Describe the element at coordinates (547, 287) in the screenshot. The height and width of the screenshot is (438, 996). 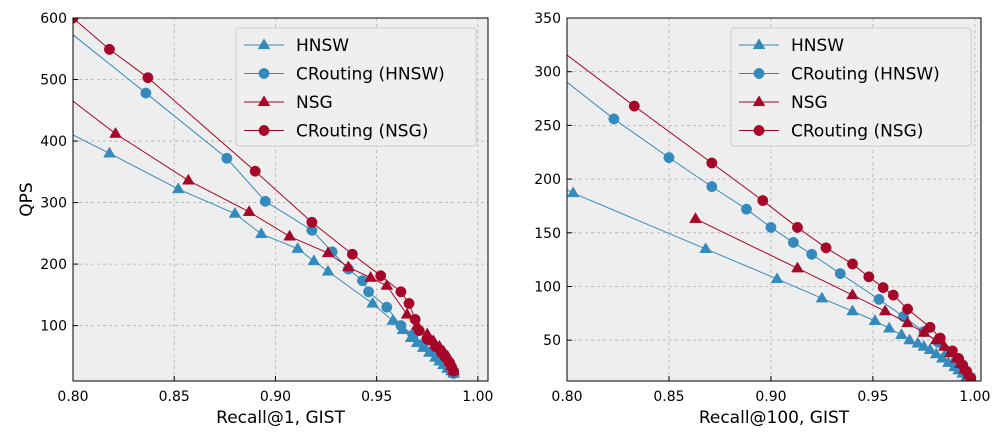
I see `y-tick-label: 100` at that location.